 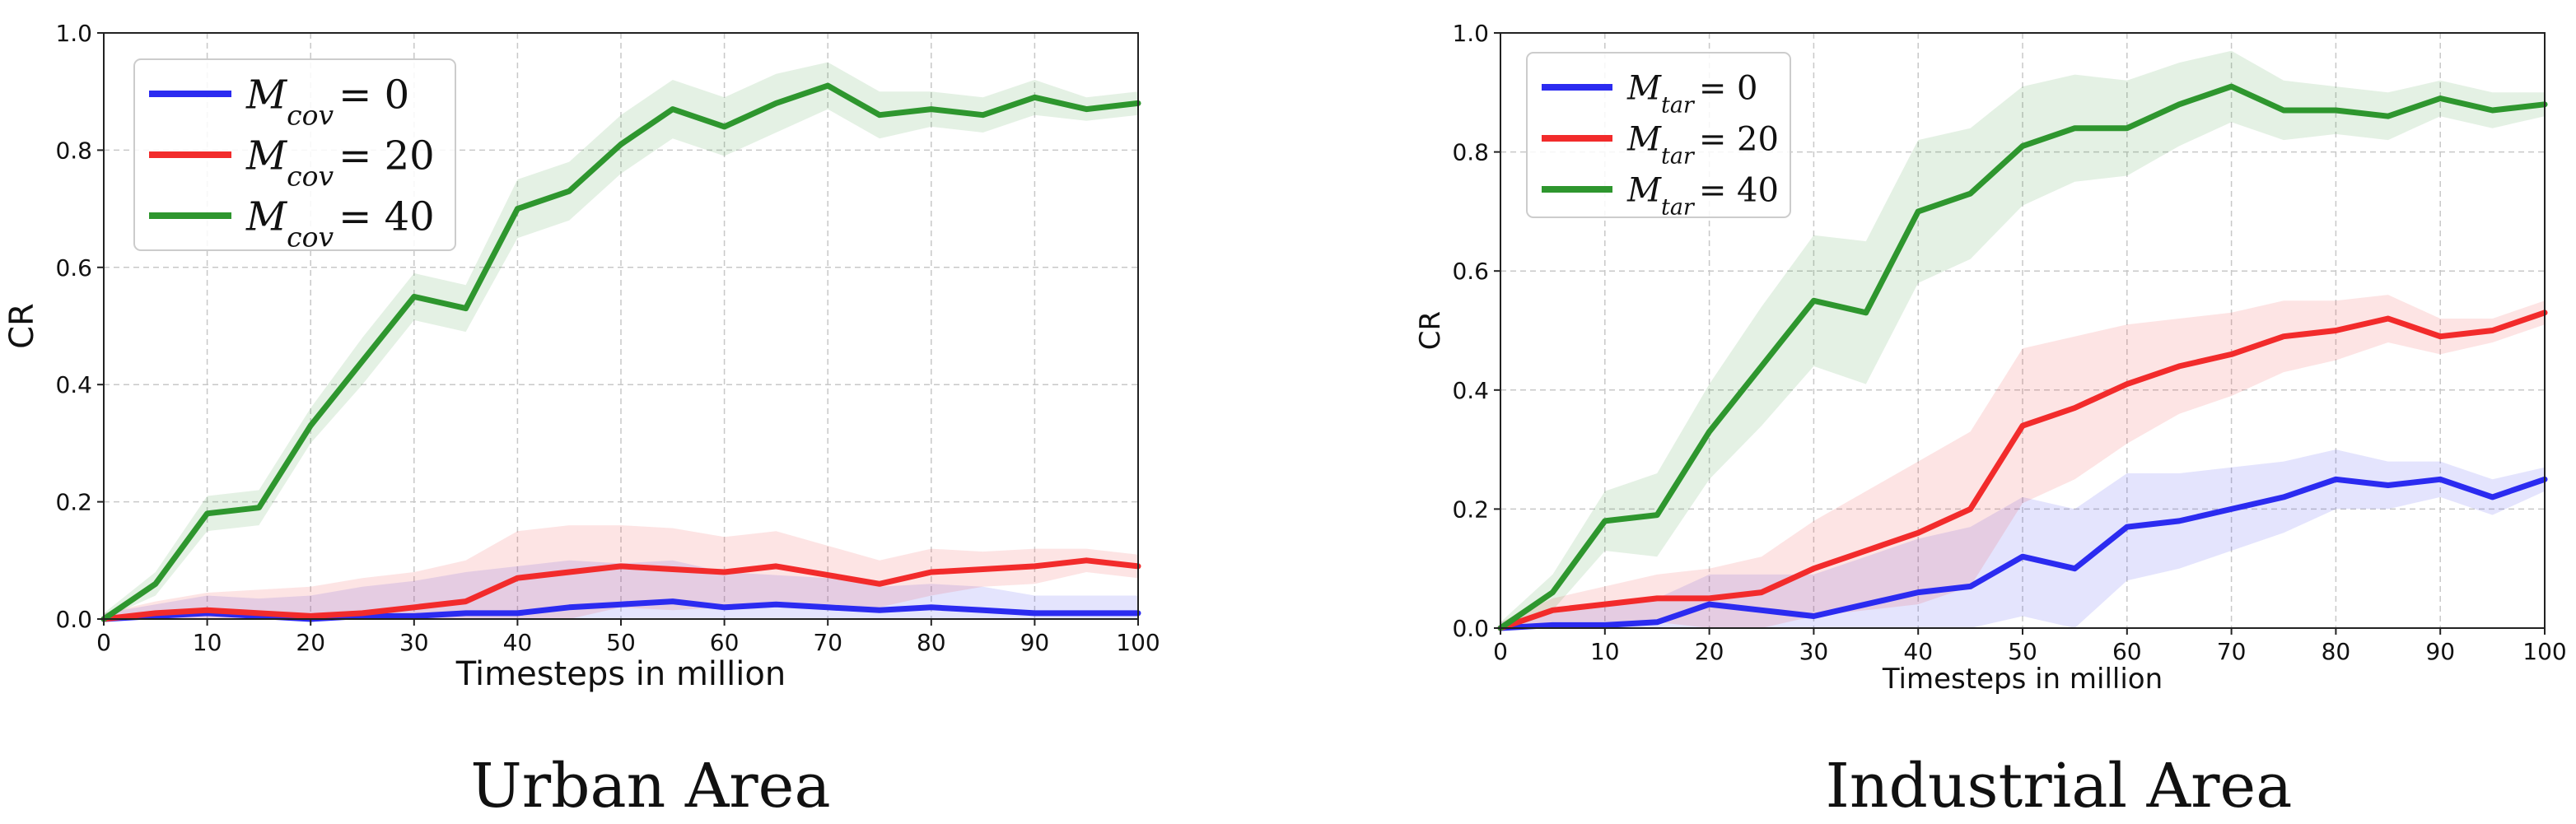 I want to click on legend-entry-20: Mtar = 20, so click(x=1702, y=144).